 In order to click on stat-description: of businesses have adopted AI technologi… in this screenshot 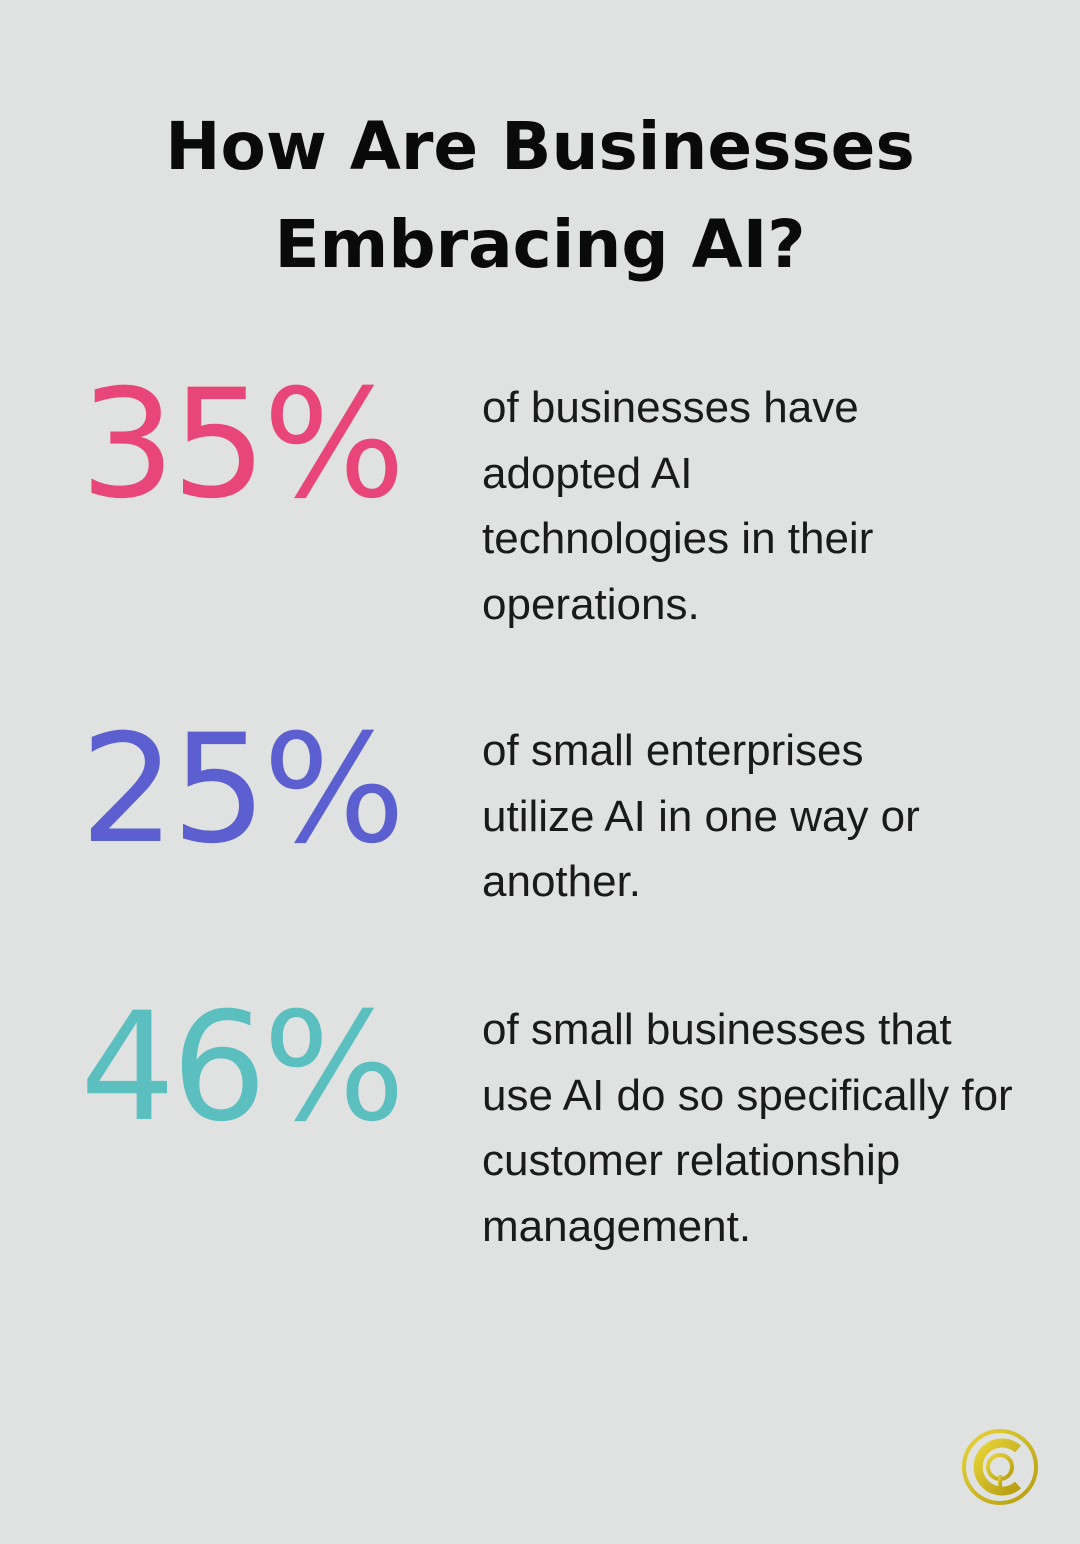, I will do `click(678, 506)`.